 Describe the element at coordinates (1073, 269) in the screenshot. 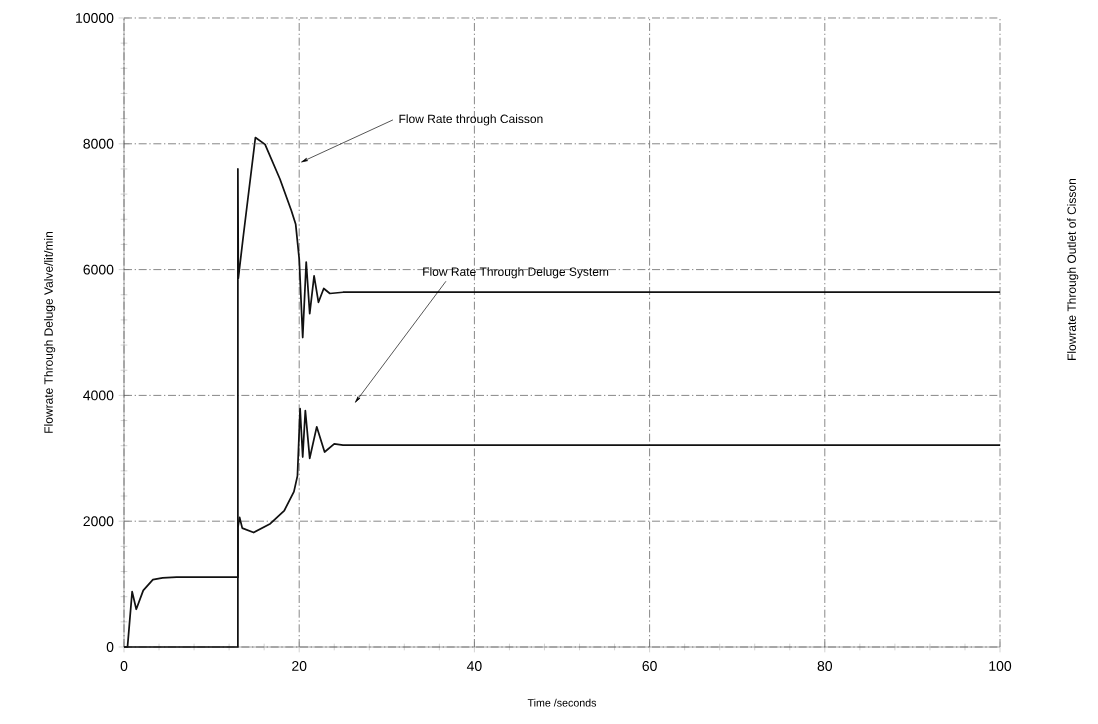

I see `text: Flowrate Through Outlet of Cisson` at that location.